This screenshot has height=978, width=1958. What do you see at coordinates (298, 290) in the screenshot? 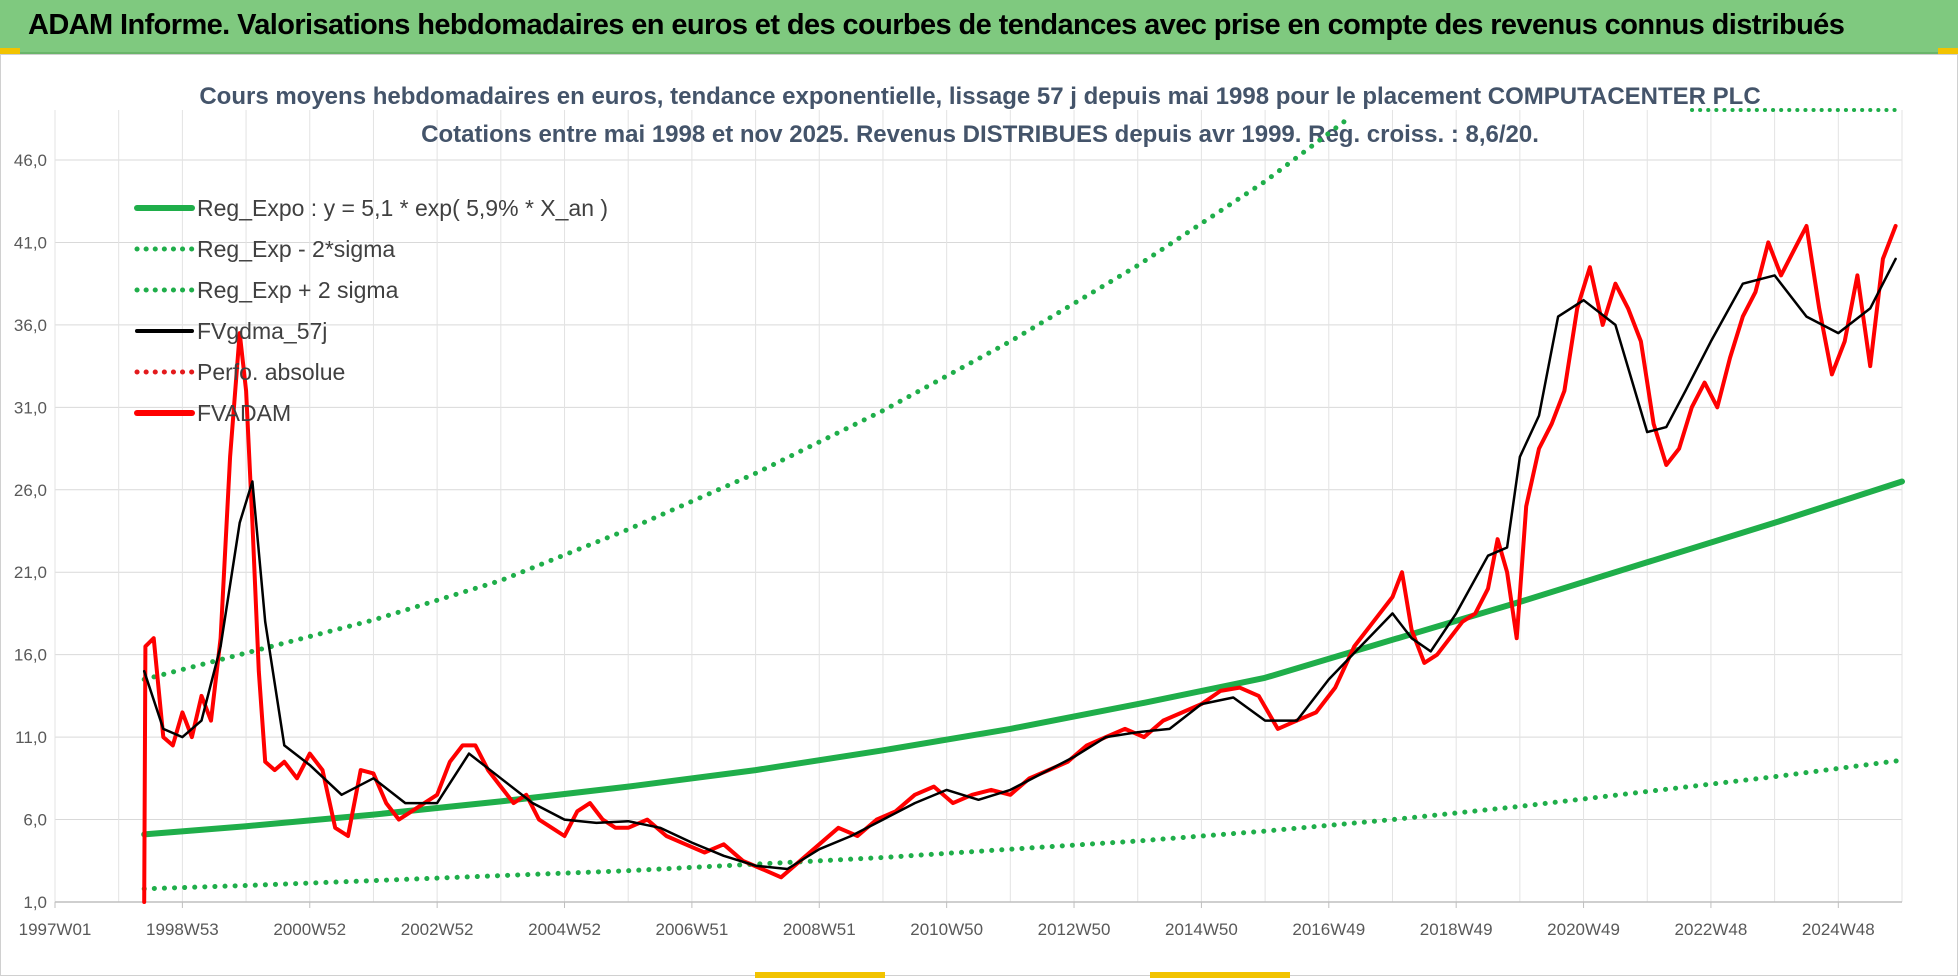
I see `legend-label-high: Reg_Exp + 2 sigma` at bounding box center [298, 290].